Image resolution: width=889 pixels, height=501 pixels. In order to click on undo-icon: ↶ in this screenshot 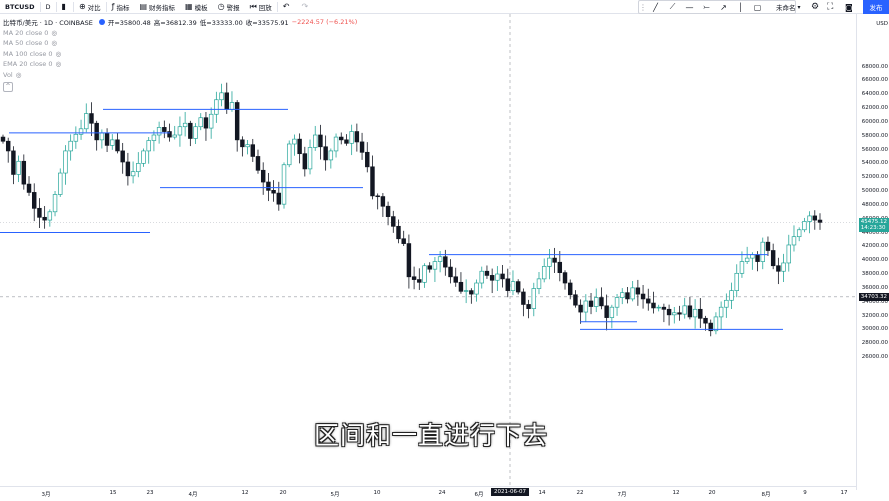, I will do `click(286, 6)`.